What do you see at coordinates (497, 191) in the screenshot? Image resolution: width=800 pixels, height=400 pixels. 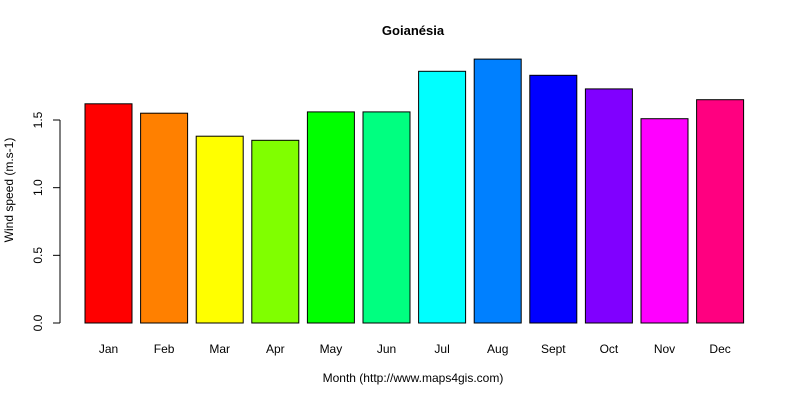 I see `bar-aug` at bounding box center [497, 191].